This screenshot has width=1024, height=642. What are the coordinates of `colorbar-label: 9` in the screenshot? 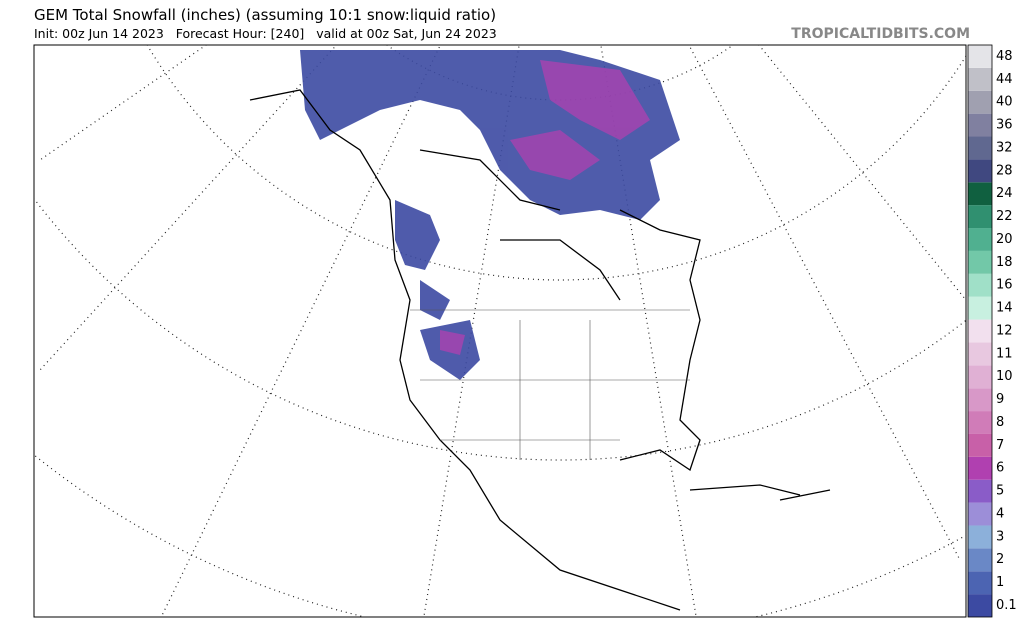 It's located at (1000, 399).